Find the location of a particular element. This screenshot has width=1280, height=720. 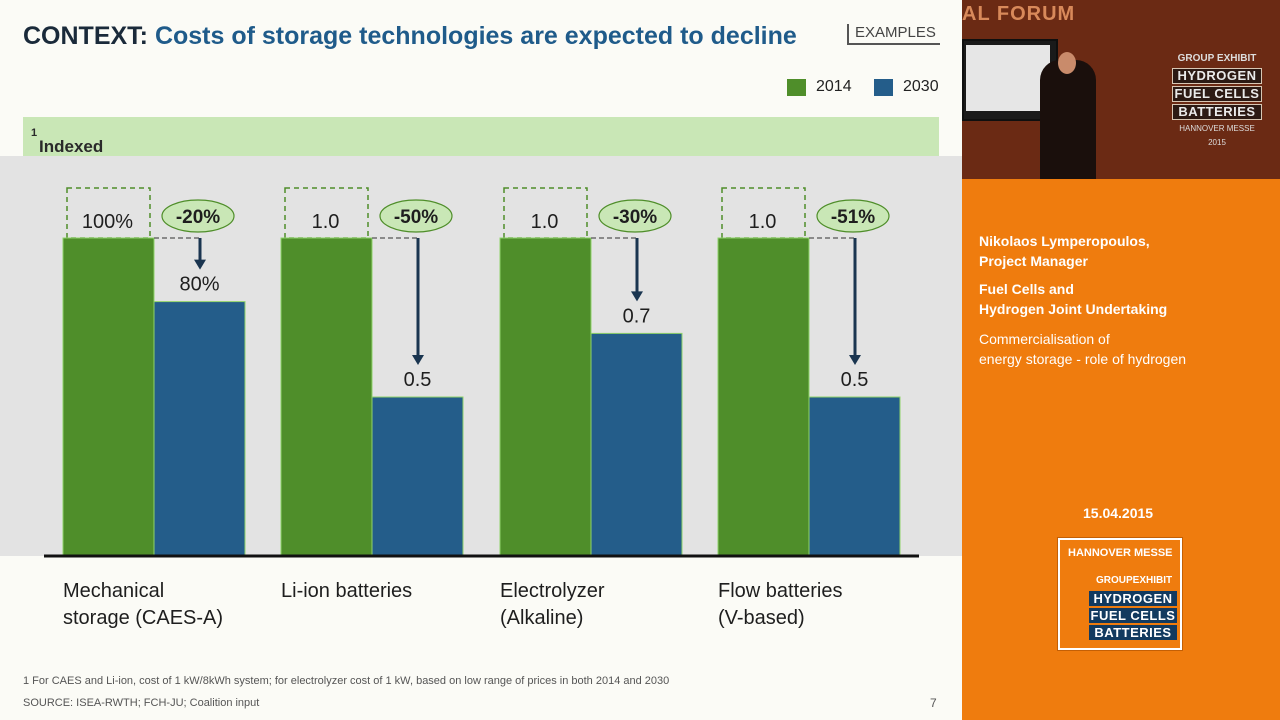

title-prefix: CONTEXT: is located at coordinates (85, 36).